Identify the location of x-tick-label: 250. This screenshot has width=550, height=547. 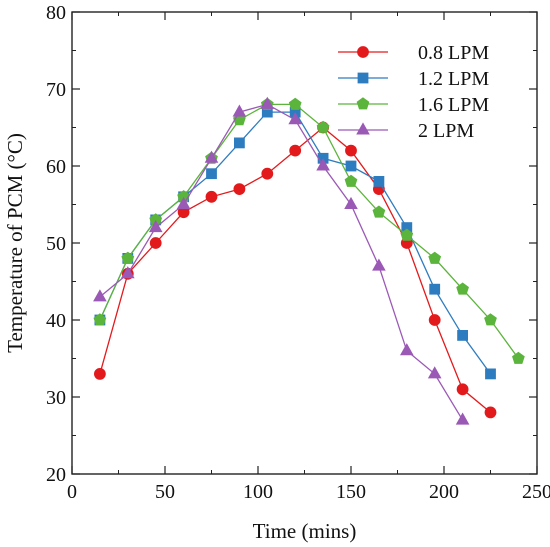
(536, 492).